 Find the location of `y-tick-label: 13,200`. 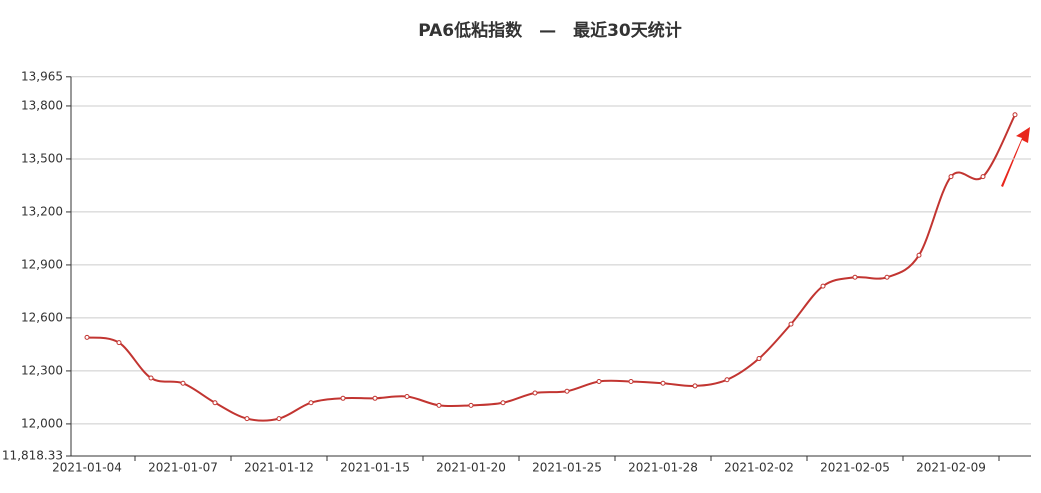

y-tick-label: 13,200 is located at coordinates (42, 211).